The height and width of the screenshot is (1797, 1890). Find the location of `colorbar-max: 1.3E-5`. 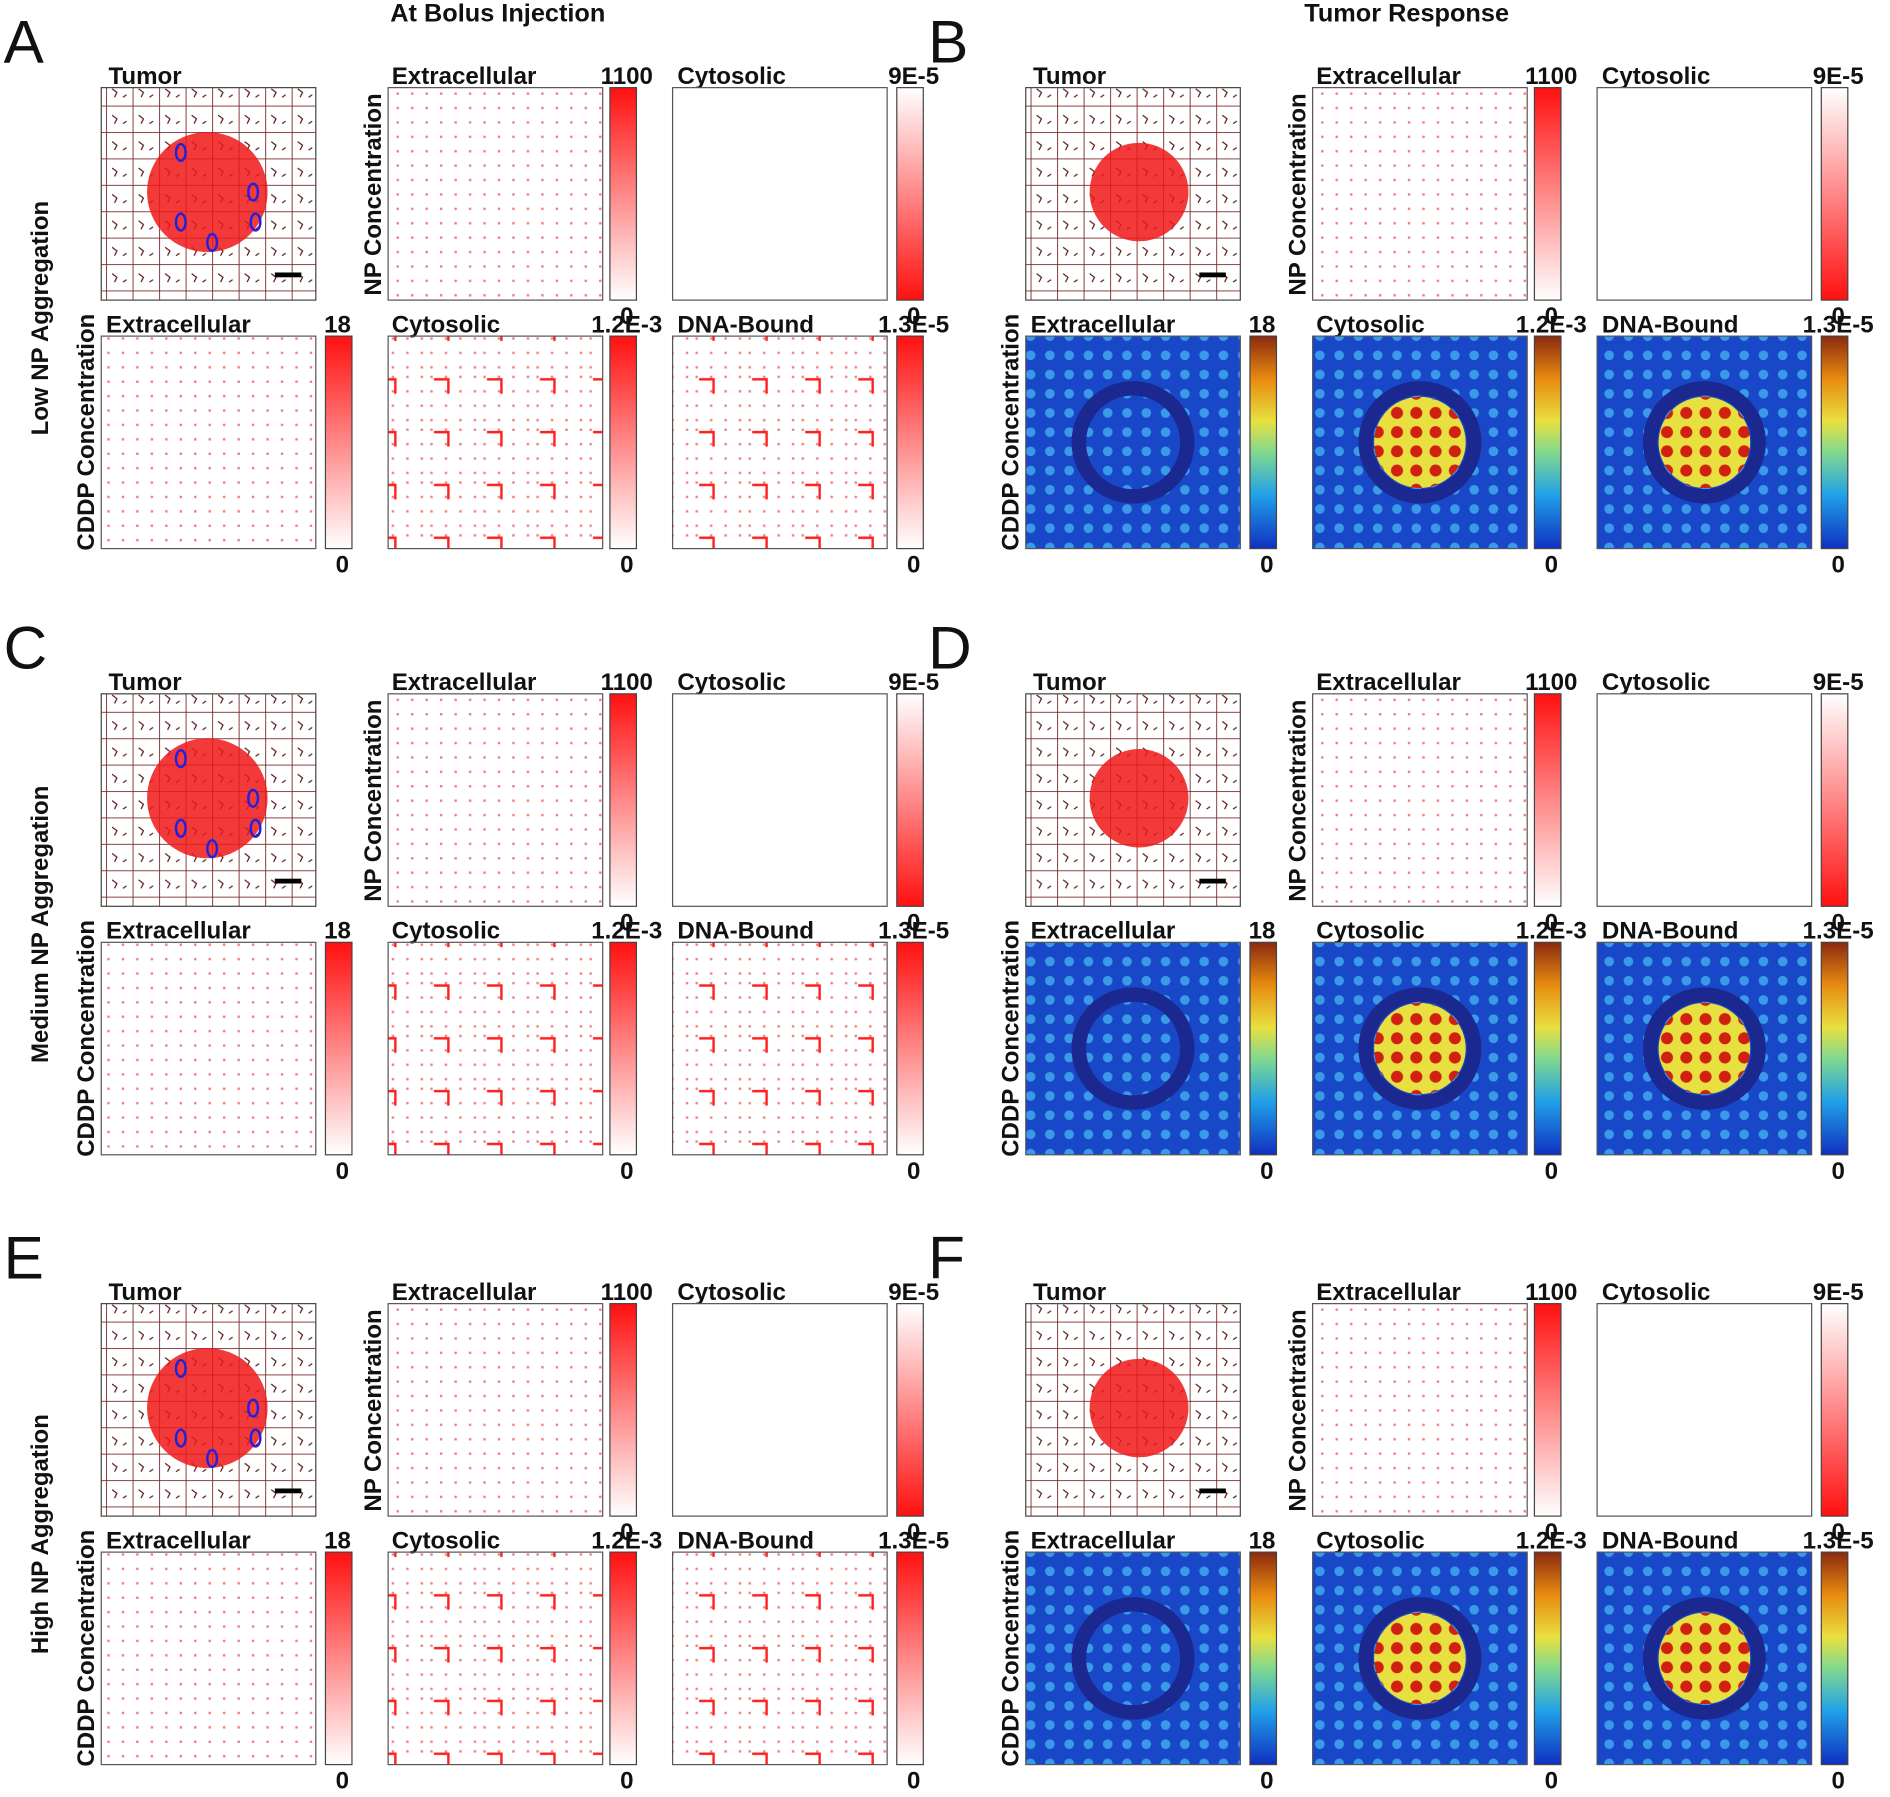

colorbar-max: 1.3E-5 is located at coordinates (913, 1541).